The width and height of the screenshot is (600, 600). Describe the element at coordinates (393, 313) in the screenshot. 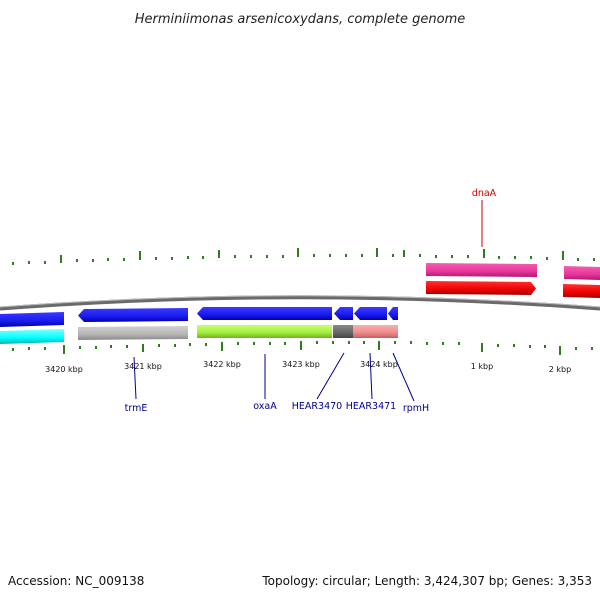

I see `cds-feature-rpmh` at that location.